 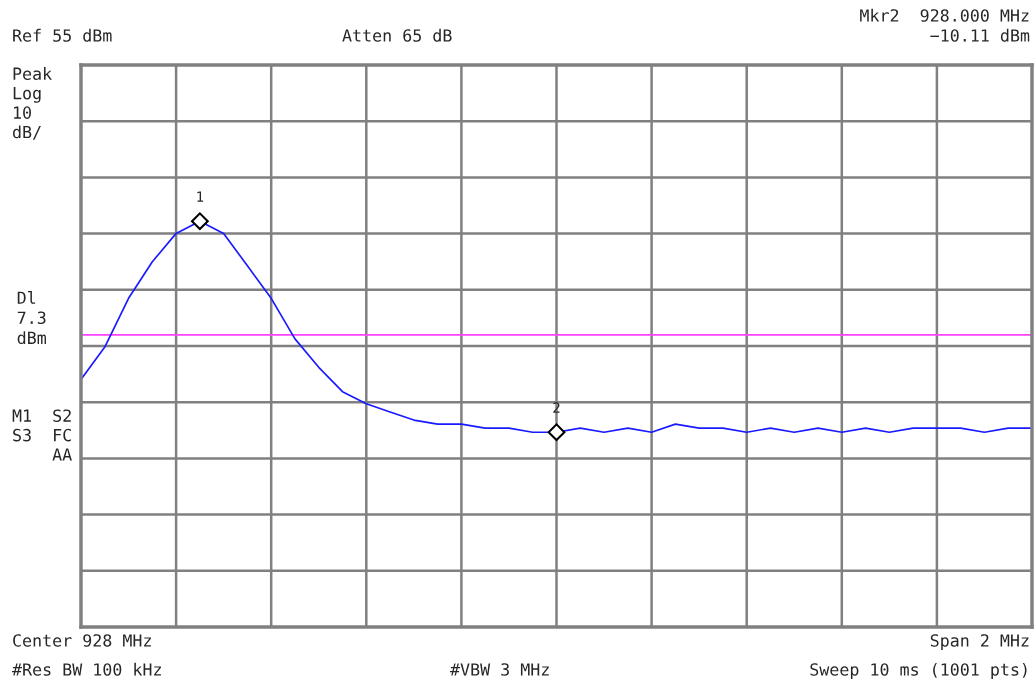 I want to click on text: #VBW 3 MHz, so click(x=499, y=669).